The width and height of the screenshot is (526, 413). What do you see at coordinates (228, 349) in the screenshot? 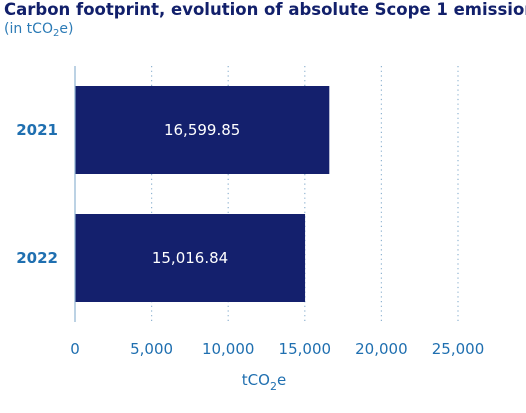
I see `x-tick-label-2: 10,000` at bounding box center [228, 349].